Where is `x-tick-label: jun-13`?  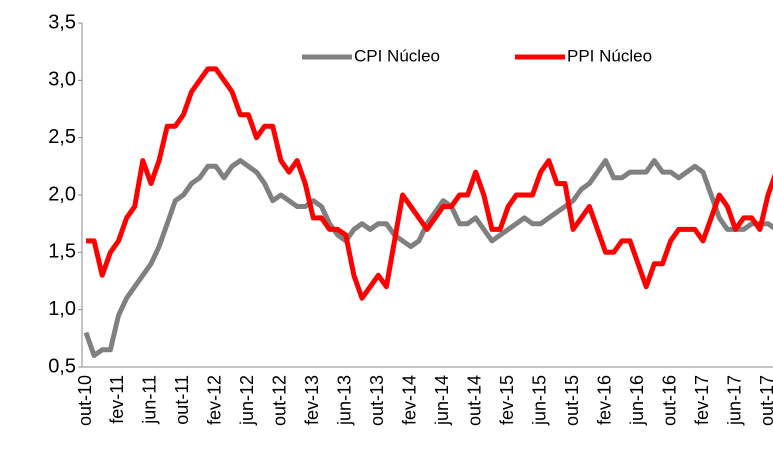
x-tick-label: jun-13 is located at coordinates (345, 400).